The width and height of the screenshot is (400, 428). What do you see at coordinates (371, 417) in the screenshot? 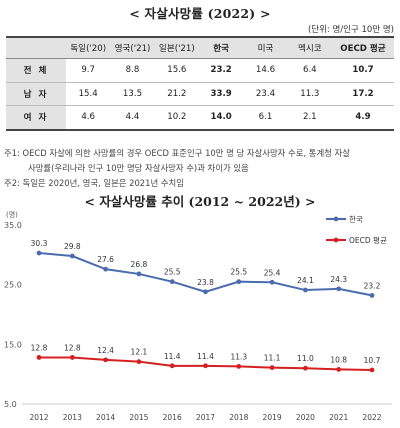
I see `x-tick-label: 2022` at bounding box center [371, 417].